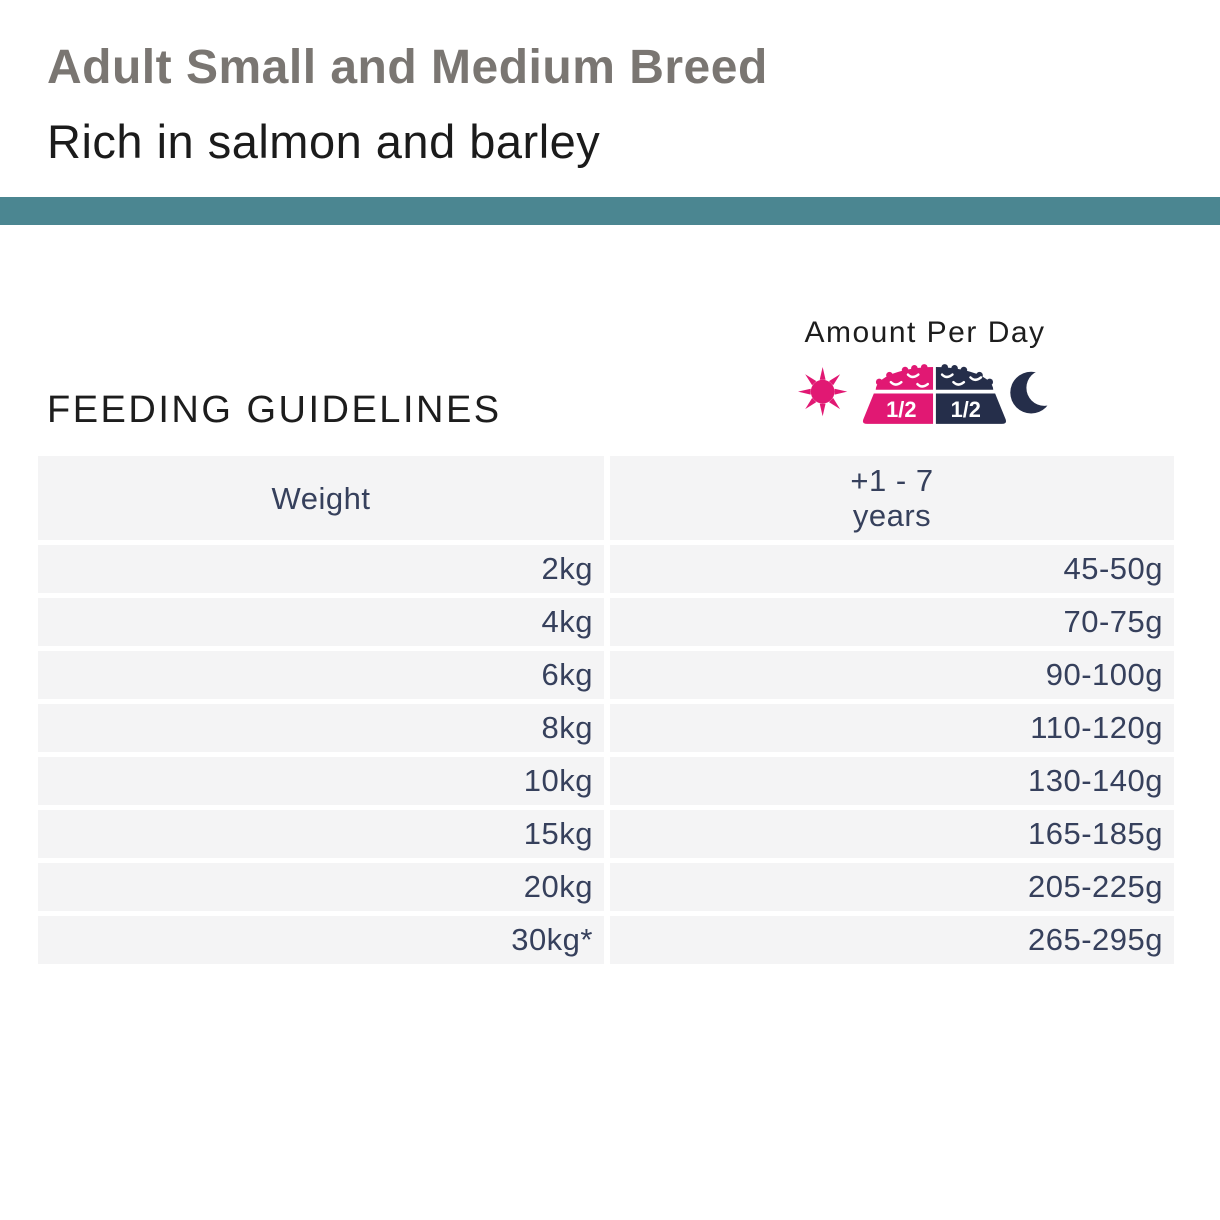  What do you see at coordinates (892, 569) in the screenshot?
I see `amount-cell: 45-50g` at bounding box center [892, 569].